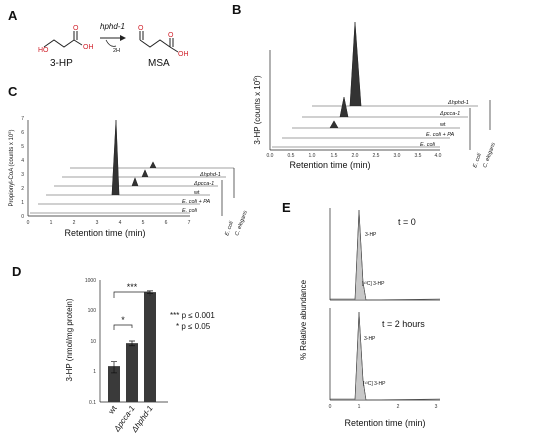 The width and height of the screenshot is (538, 442). Describe the element at coordinates (109, 223) in the screenshot. I see `c-x-ticks: 0 1 2 3 4 5 6 7` at that location.